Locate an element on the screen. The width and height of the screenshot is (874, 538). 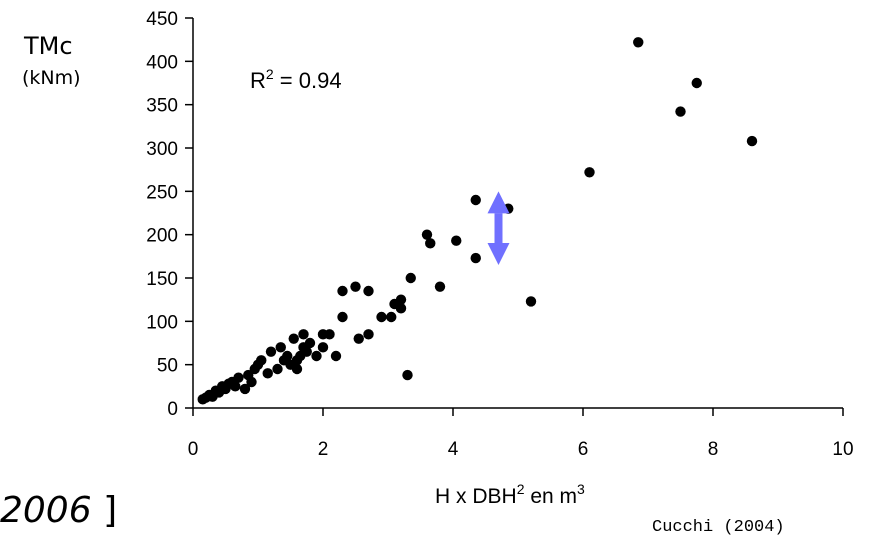
y-tick-label: 0 is located at coordinates (172, 409).